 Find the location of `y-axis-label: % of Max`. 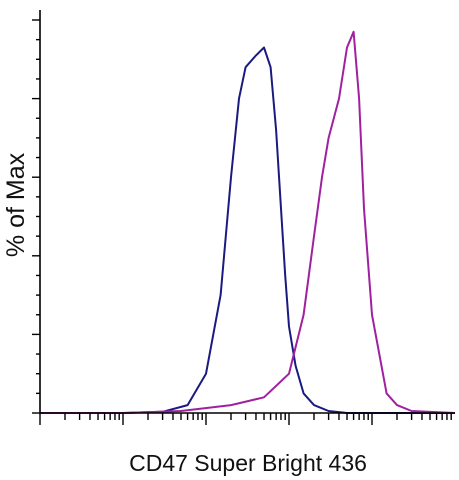

y-axis-label: % of Max is located at coordinates (16, 204).